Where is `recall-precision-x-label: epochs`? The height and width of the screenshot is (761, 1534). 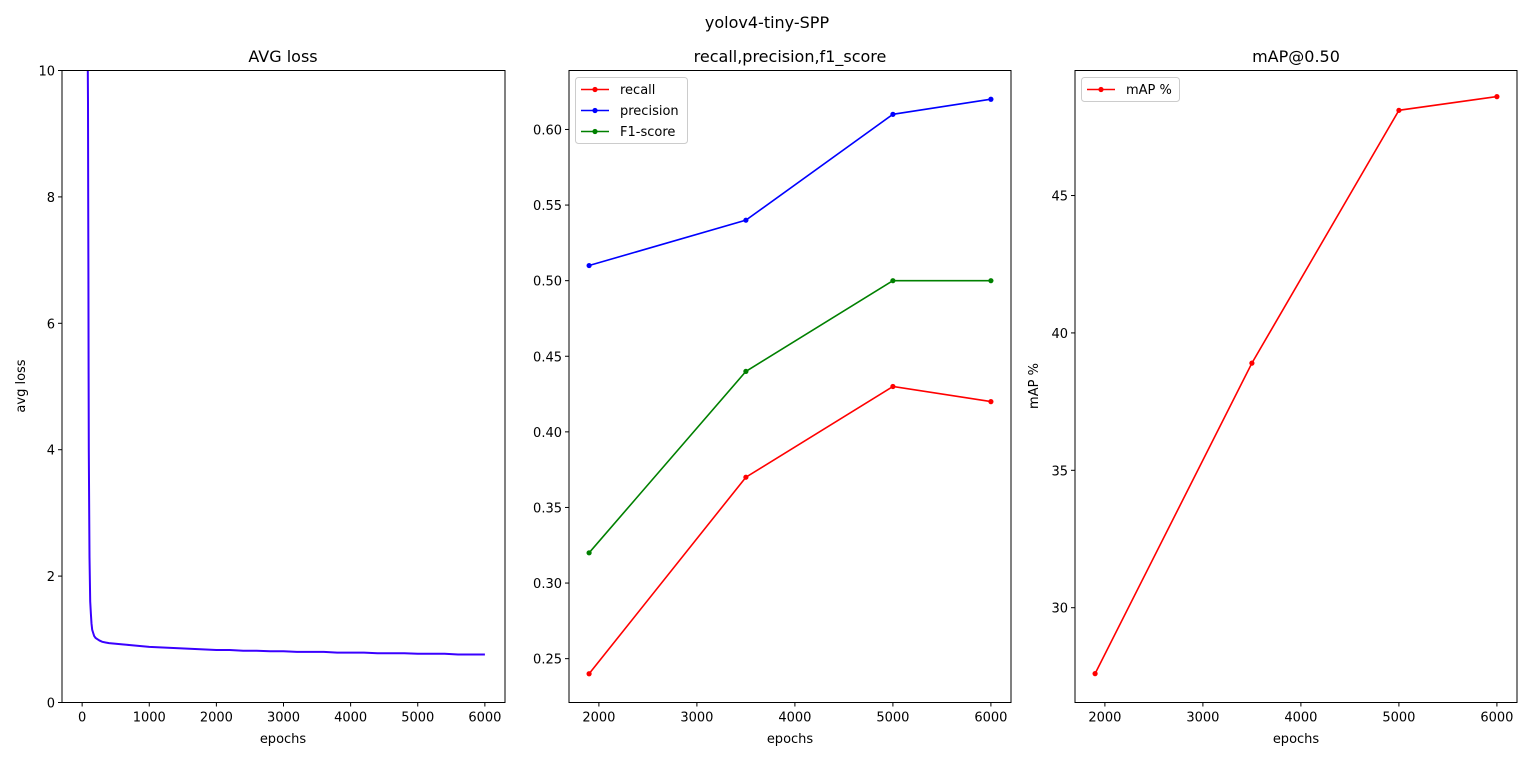
recall-precision-x-label: epochs is located at coordinates (790, 739).